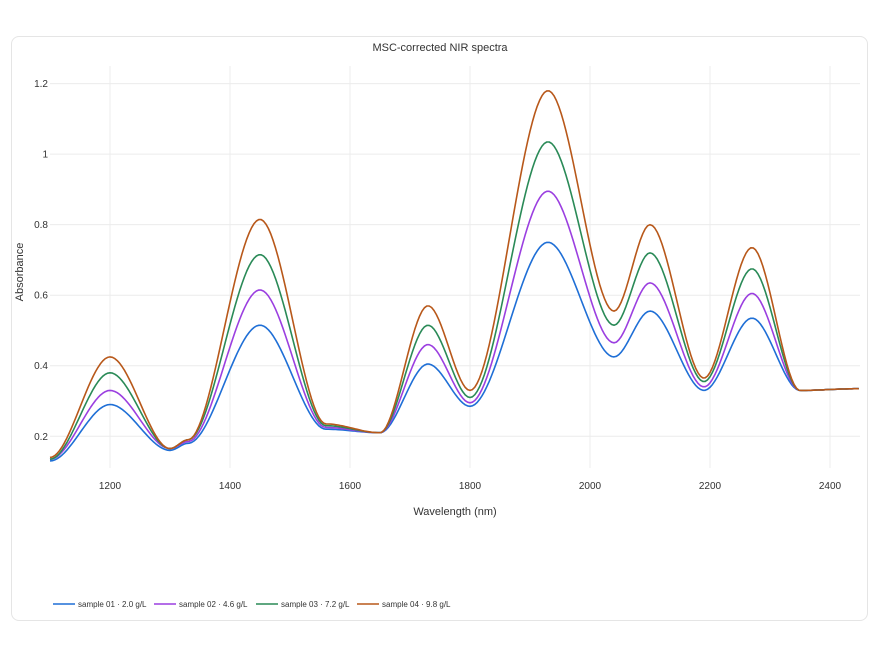 The image size is (880, 660). I want to click on x-tick-label: 2000, so click(590, 486).